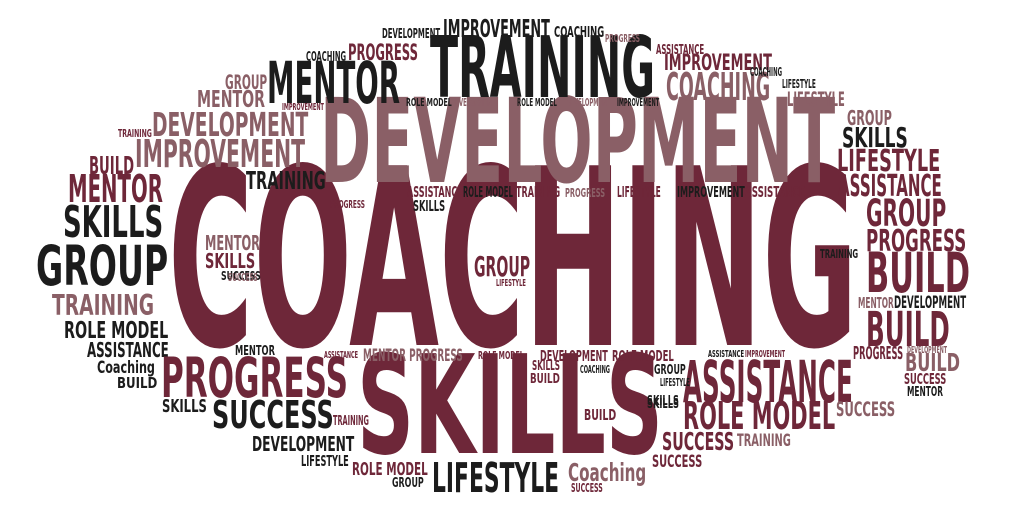 The image size is (1024, 515). What do you see at coordinates (116, 330) in the screenshot?
I see `w-role-model-left: ROLE MODEL` at bounding box center [116, 330].